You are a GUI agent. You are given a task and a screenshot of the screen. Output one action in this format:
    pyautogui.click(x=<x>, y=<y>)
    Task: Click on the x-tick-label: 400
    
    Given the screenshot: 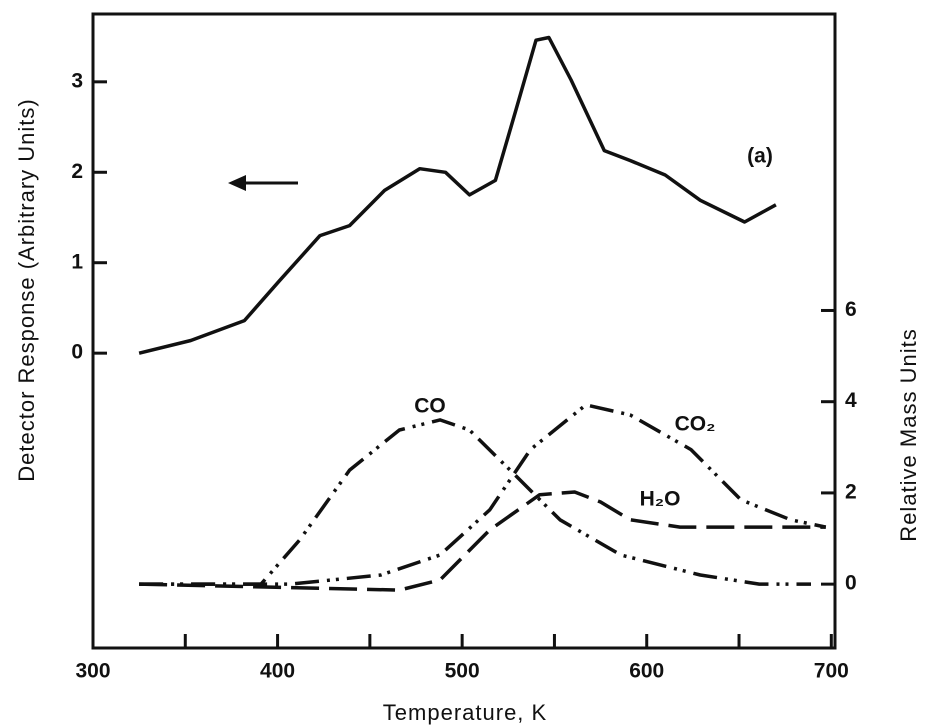 What is the action you would take?
    pyautogui.click(x=277, y=671)
    